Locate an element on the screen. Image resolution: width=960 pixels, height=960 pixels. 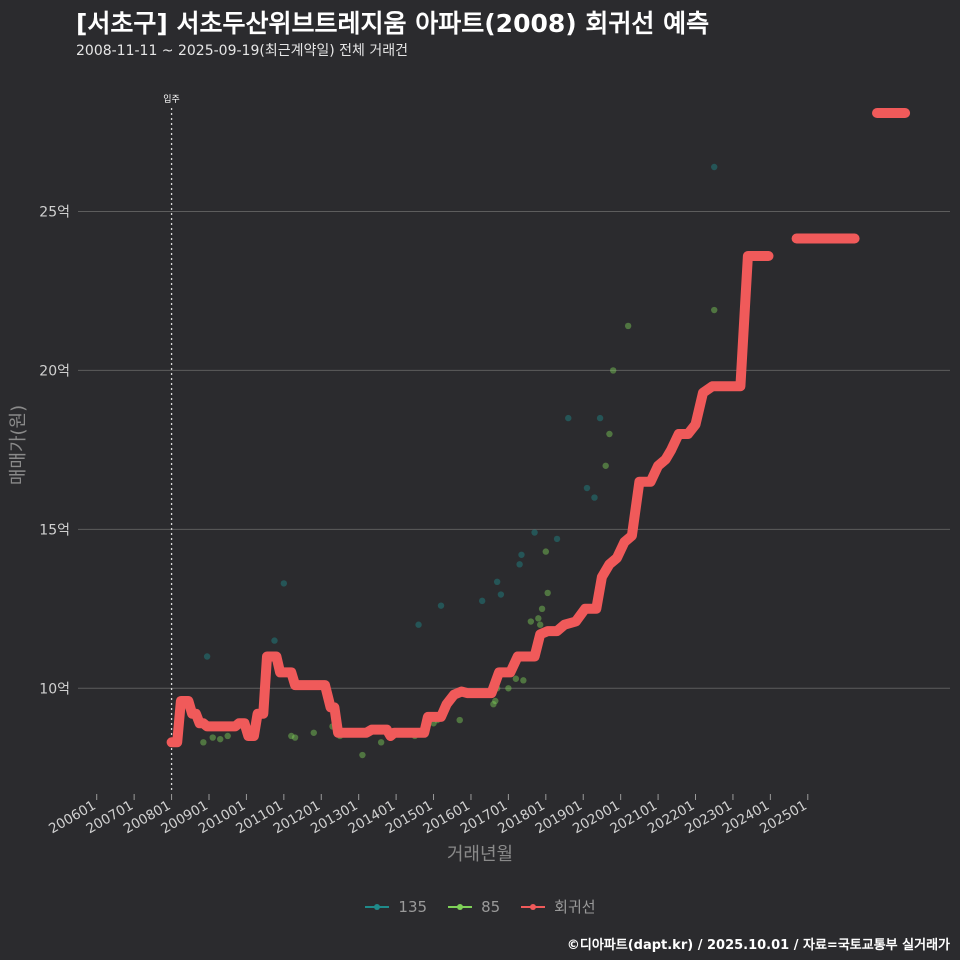
legend-label-85: 85 is located at coordinates (491, 906).